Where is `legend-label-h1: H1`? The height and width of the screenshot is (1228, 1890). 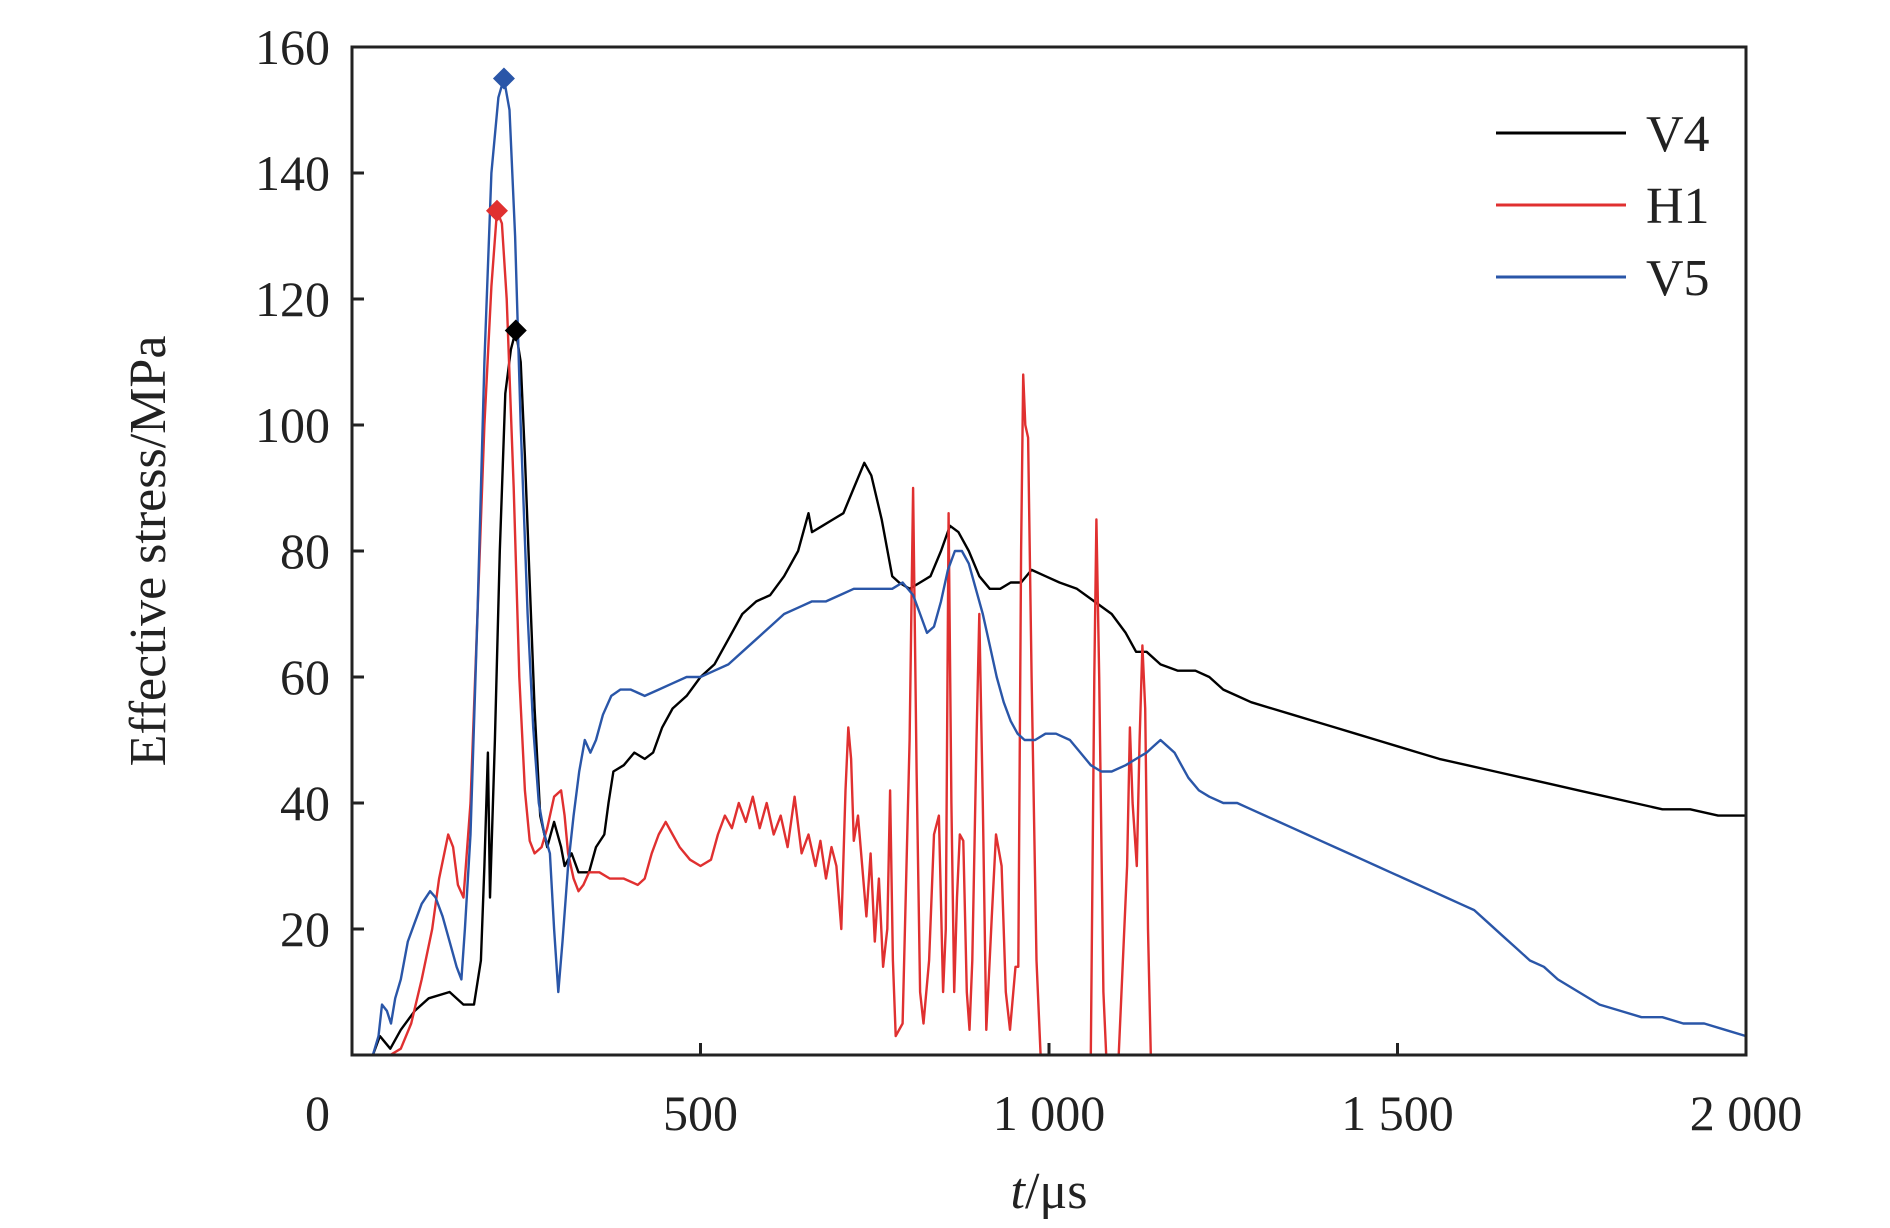 legend-label-h1: H1 is located at coordinates (1678, 206).